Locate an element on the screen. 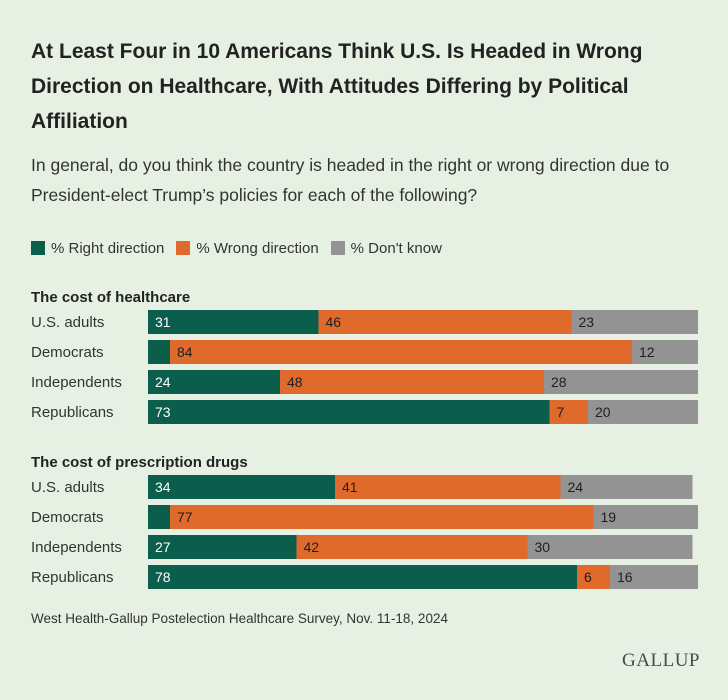  data-label-wrong: 7 is located at coordinates (561, 412).